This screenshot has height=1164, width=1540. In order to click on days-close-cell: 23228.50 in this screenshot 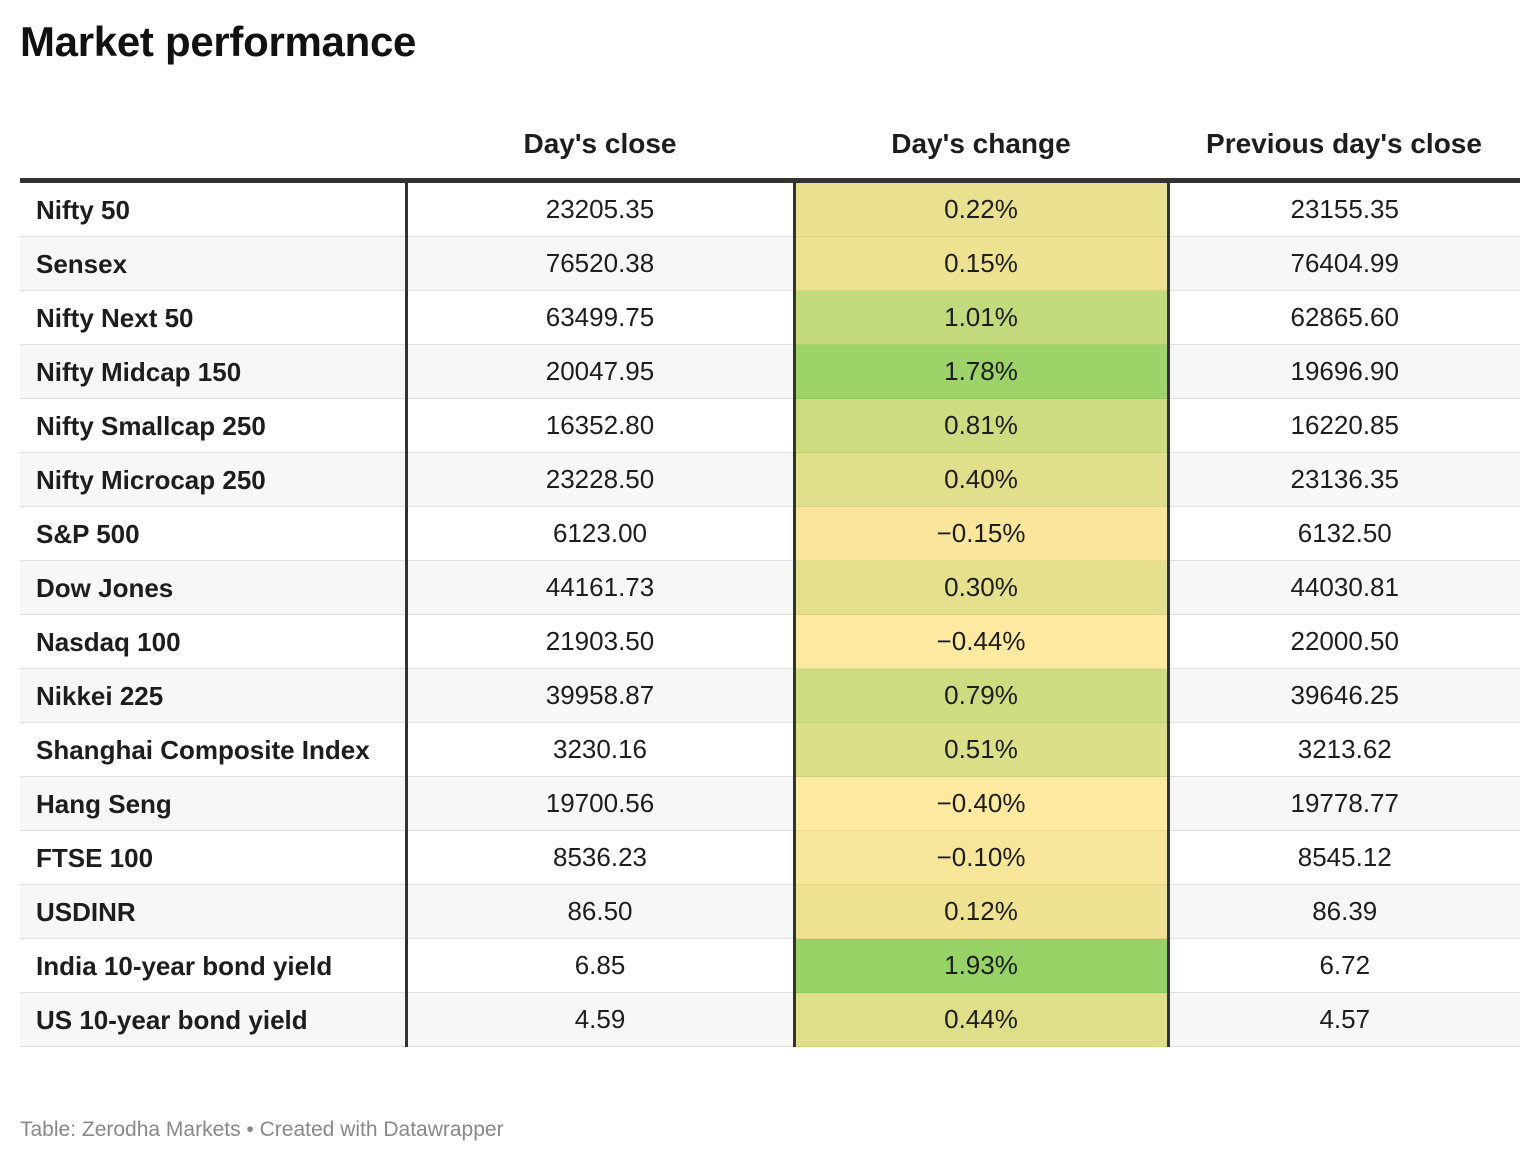, I will do `click(601, 479)`.